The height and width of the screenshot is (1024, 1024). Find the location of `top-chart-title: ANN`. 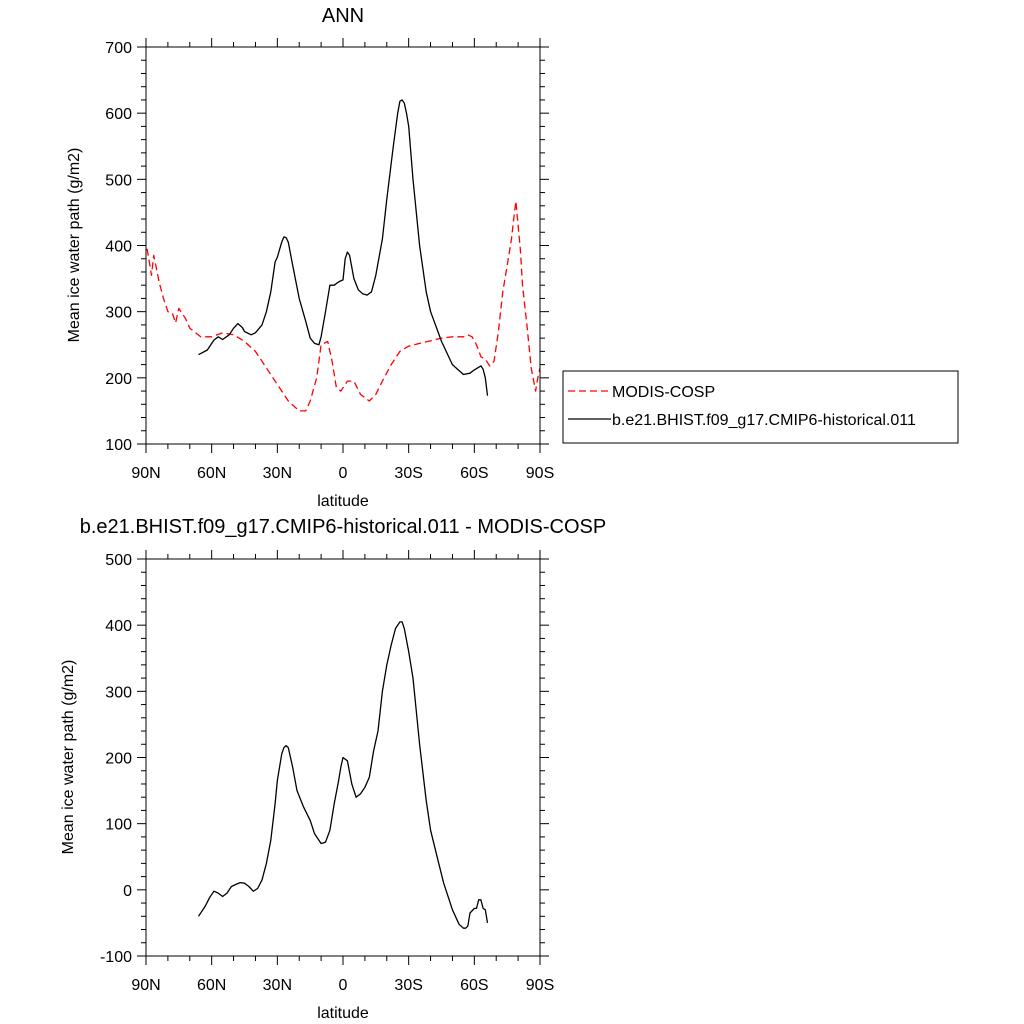

top-chart-title: ANN is located at coordinates (343, 16).